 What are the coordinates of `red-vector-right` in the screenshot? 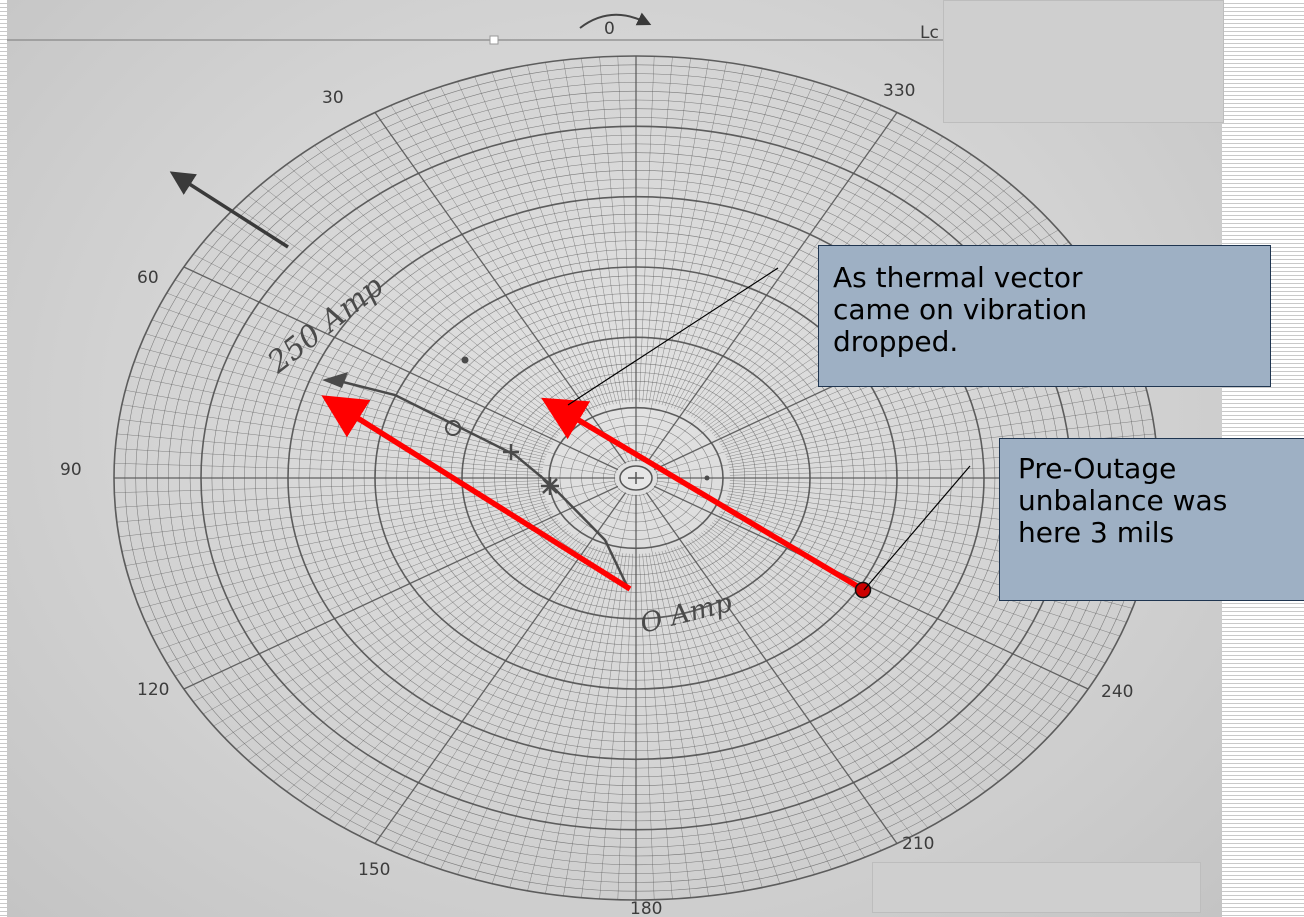 It's located at (702, 494).